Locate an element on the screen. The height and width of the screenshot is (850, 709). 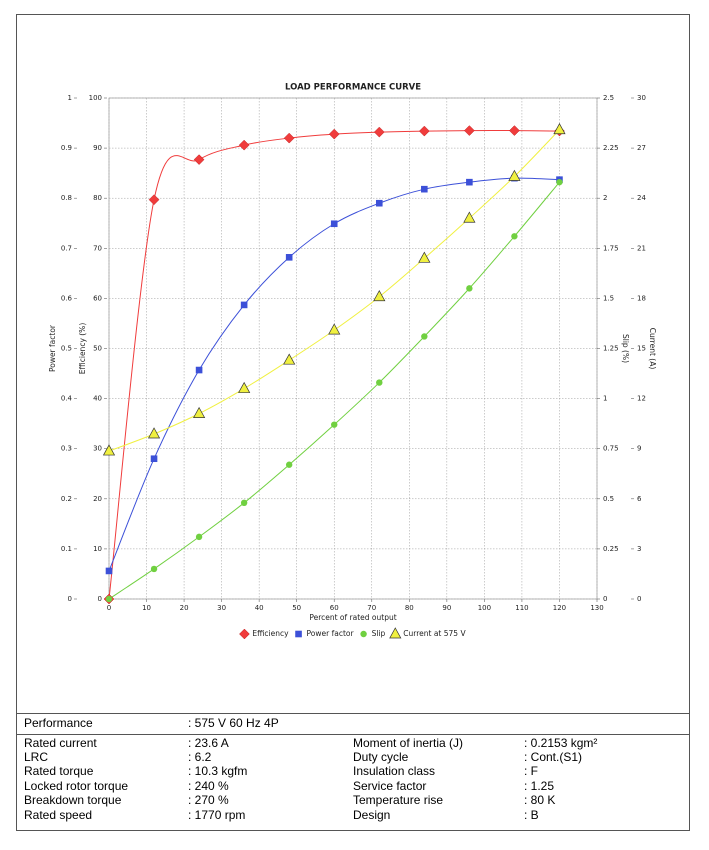
spec-label: Moment of inertia (J) is located at coordinates (408, 743).